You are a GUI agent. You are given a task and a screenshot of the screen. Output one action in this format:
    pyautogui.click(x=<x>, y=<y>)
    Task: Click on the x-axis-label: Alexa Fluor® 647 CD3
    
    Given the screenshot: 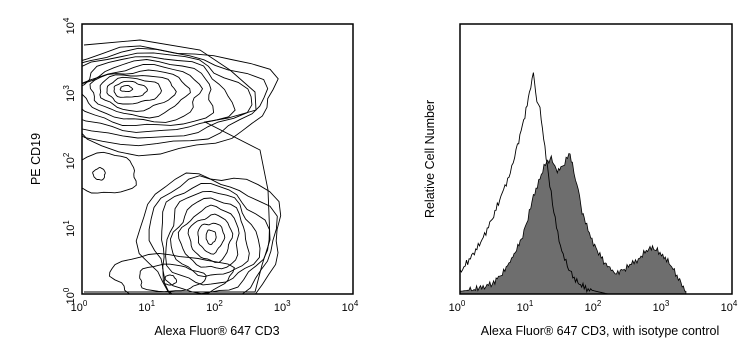 What is the action you would take?
    pyautogui.click(x=216, y=331)
    